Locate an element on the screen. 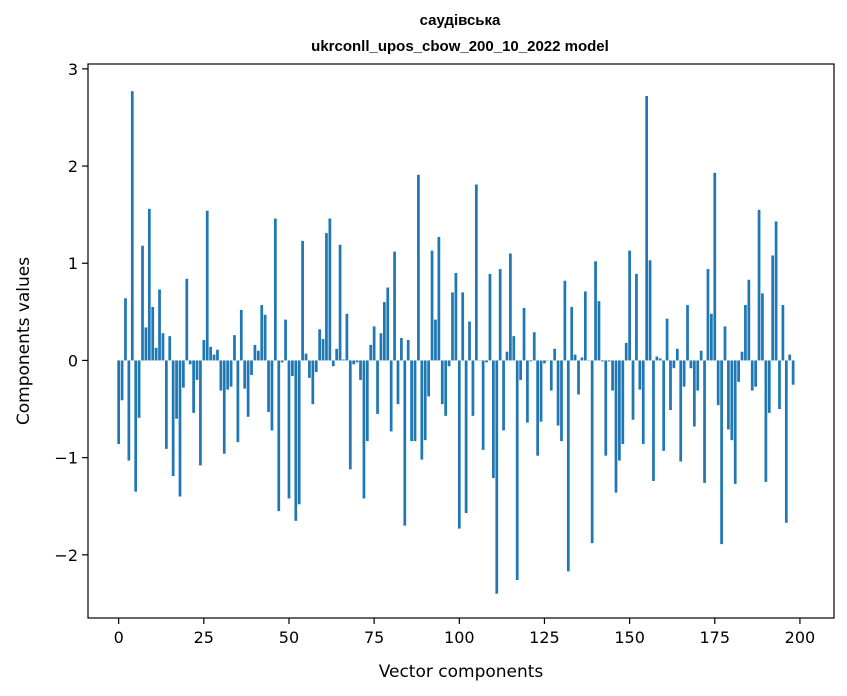  x-tick-label-1: 25 is located at coordinates (204, 637).